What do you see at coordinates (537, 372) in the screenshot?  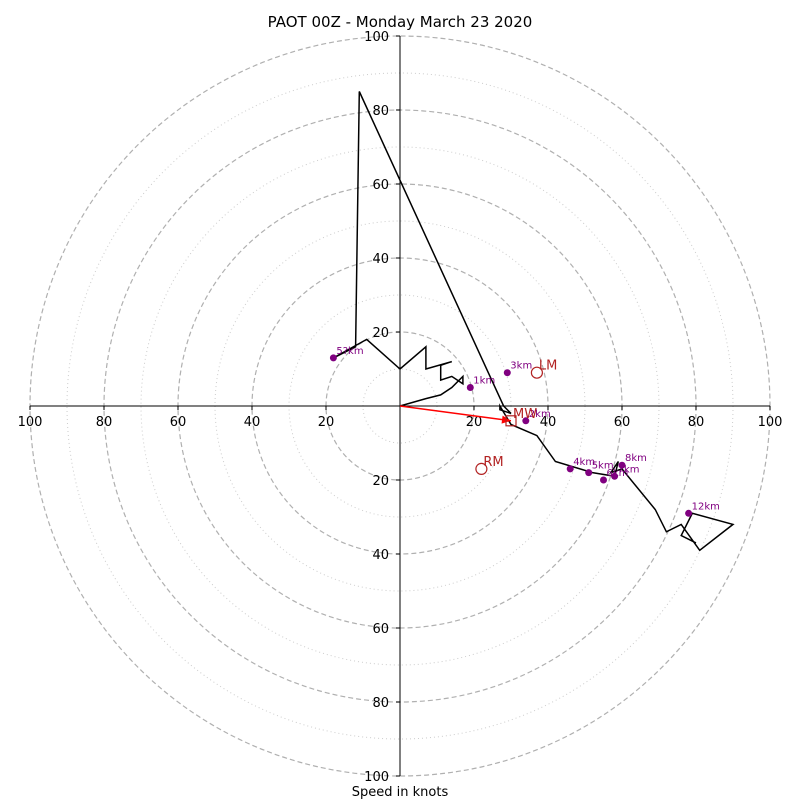 I see `marker-LM` at bounding box center [537, 372].